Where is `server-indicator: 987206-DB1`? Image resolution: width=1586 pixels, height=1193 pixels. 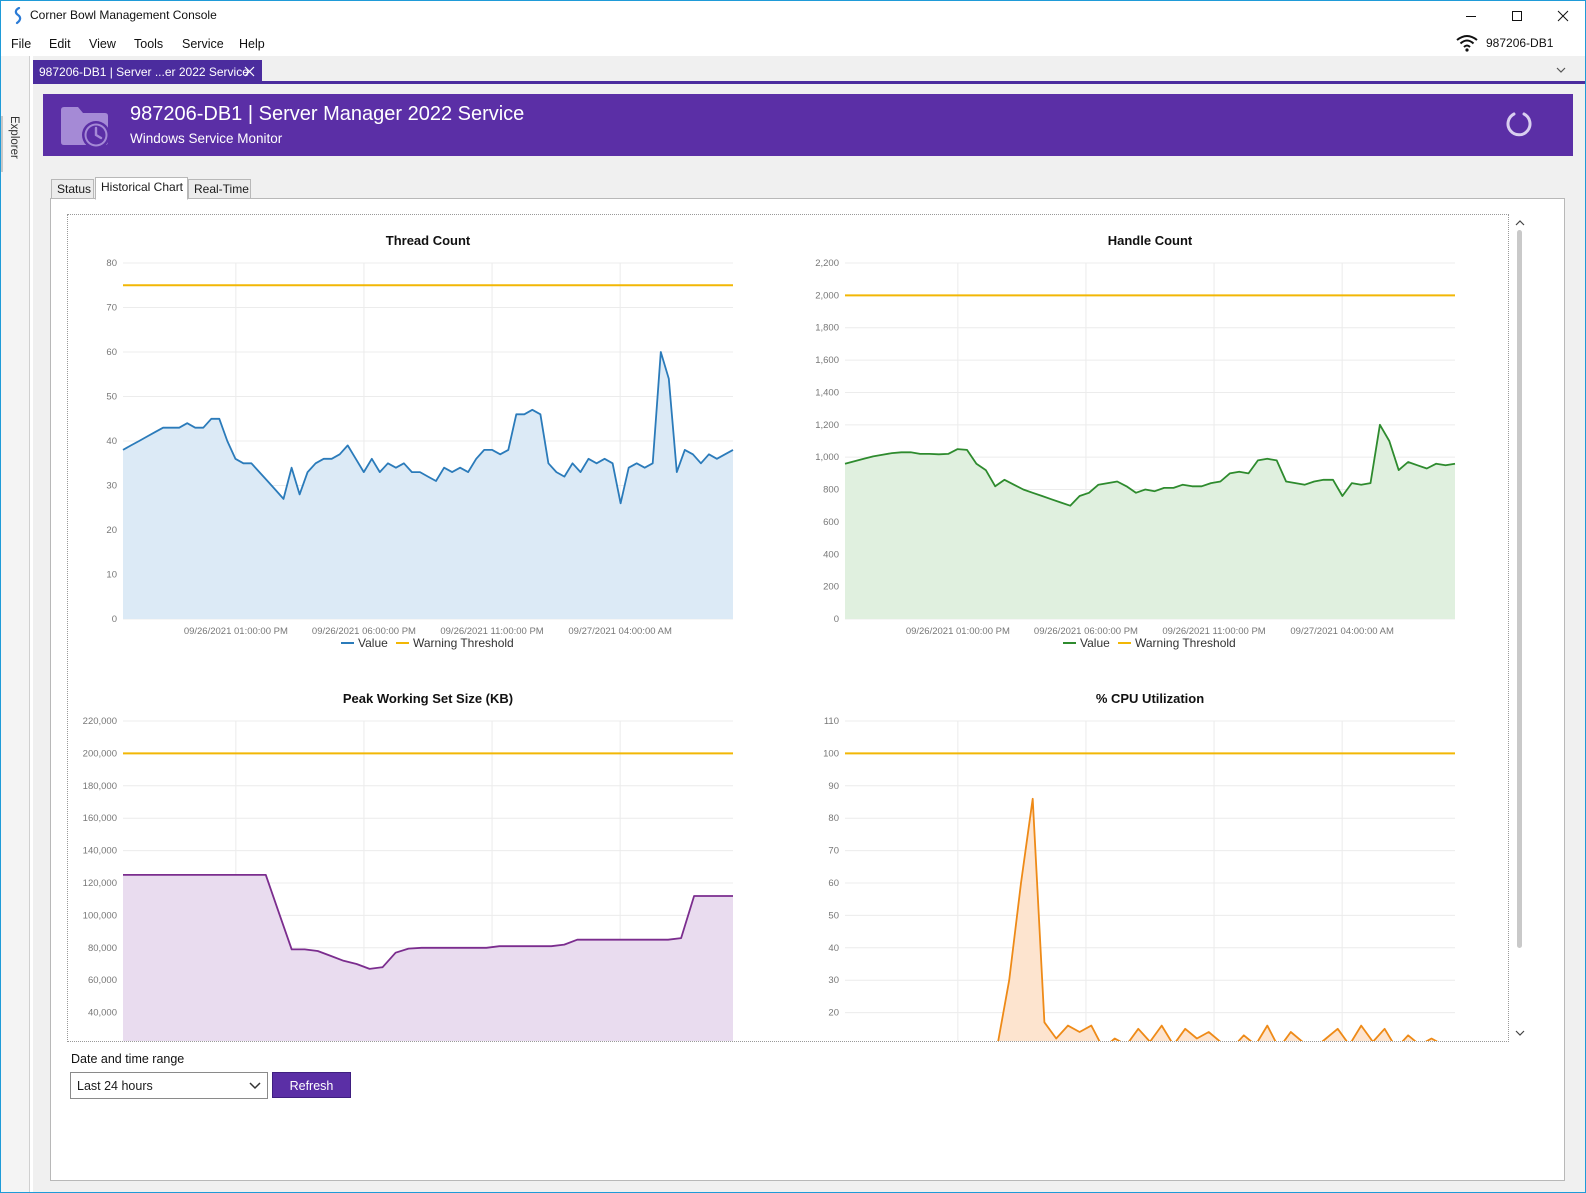 server-indicator: 987206-DB1 is located at coordinates (1504, 43).